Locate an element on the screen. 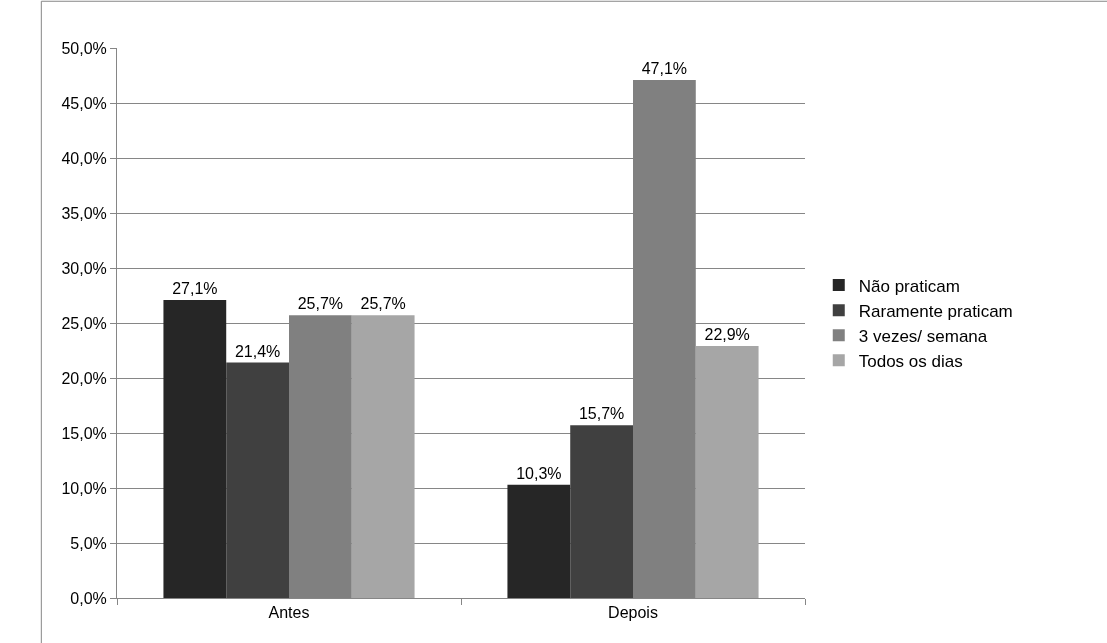 Image resolution: width=1107 pixels, height=643 pixels. data-label: 15,7% is located at coordinates (601, 414).